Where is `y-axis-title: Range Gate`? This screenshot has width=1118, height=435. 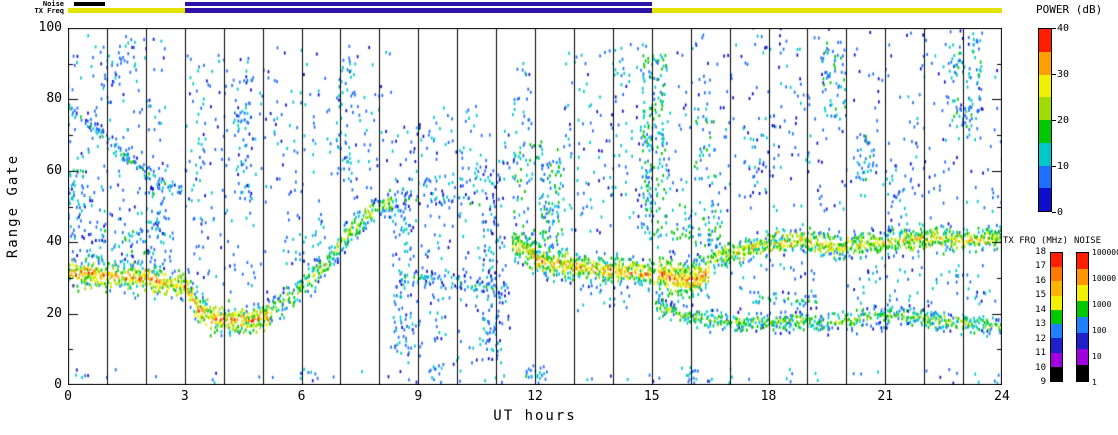
y-axis-title: Range Gate is located at coordinates (13, 206).